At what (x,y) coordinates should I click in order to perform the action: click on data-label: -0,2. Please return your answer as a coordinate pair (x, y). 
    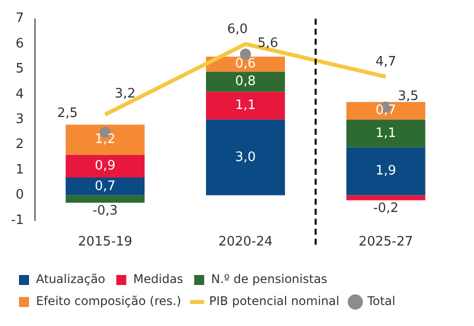
    Looking at the image, I should click on (386, 208).